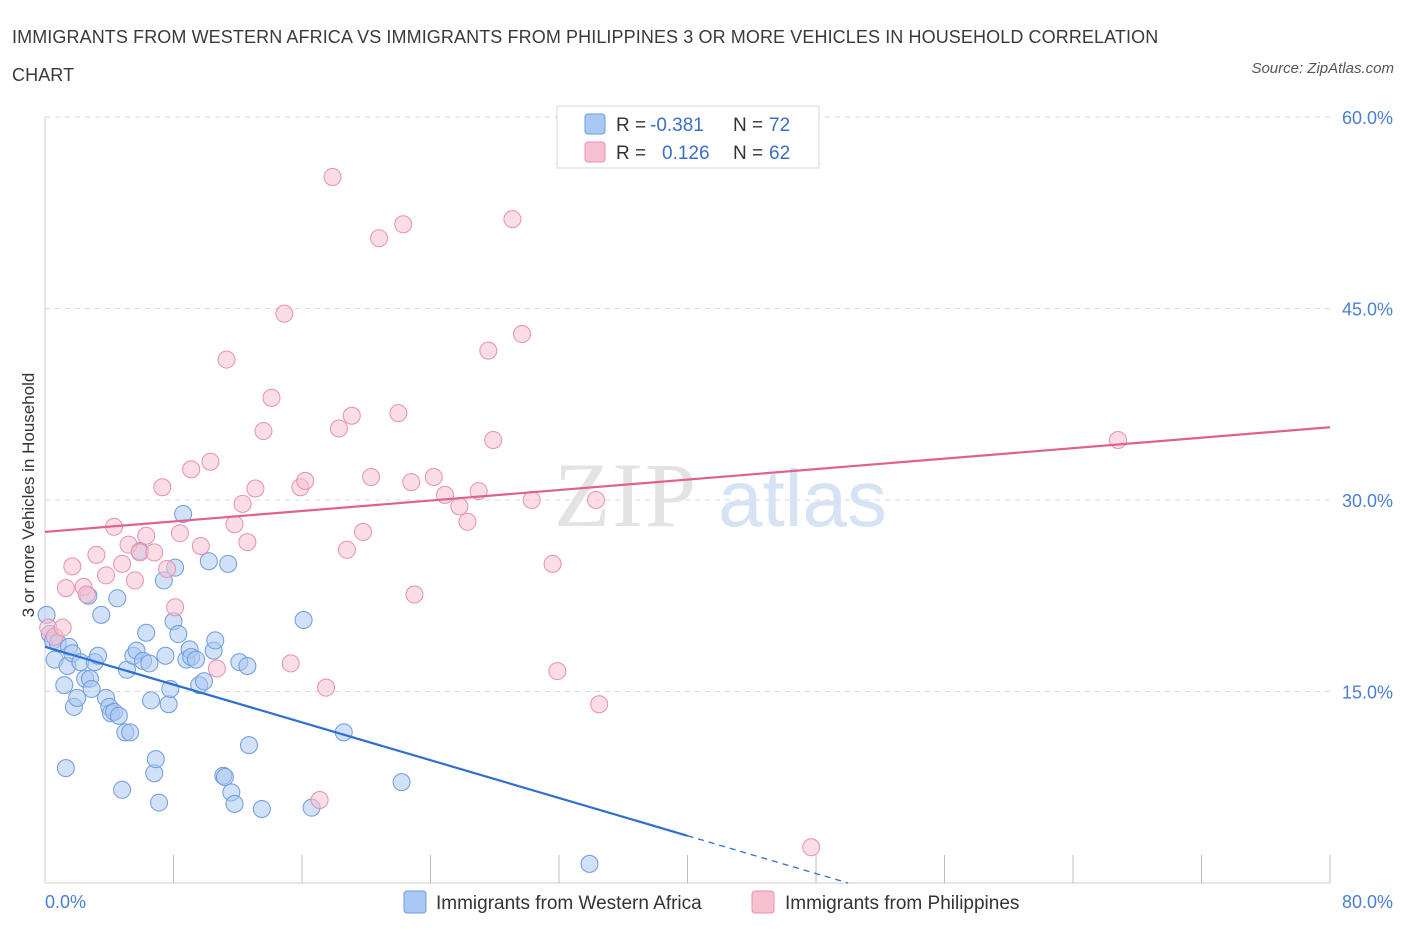  What do you see at coordinates (28, 495) in the screenshot?
I see `y-axis-title: 3 or more Vehicles in Household` at bounding box center [28, 495].